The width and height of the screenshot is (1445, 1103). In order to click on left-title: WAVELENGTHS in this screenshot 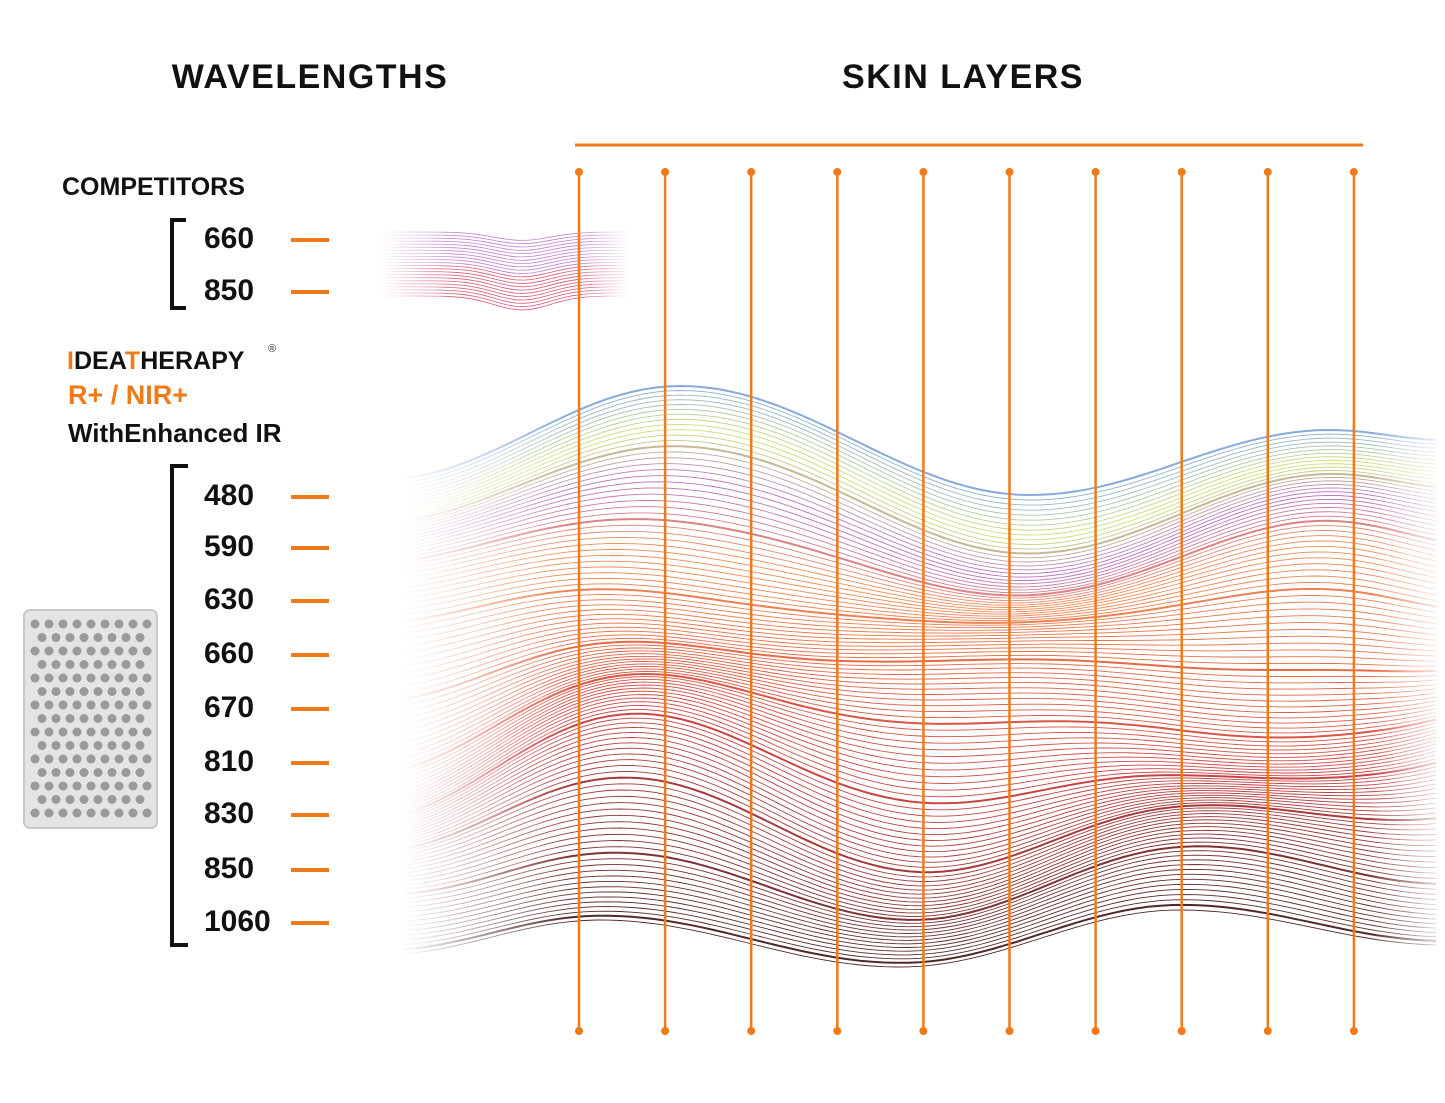, I will do `click(310, 77)`.